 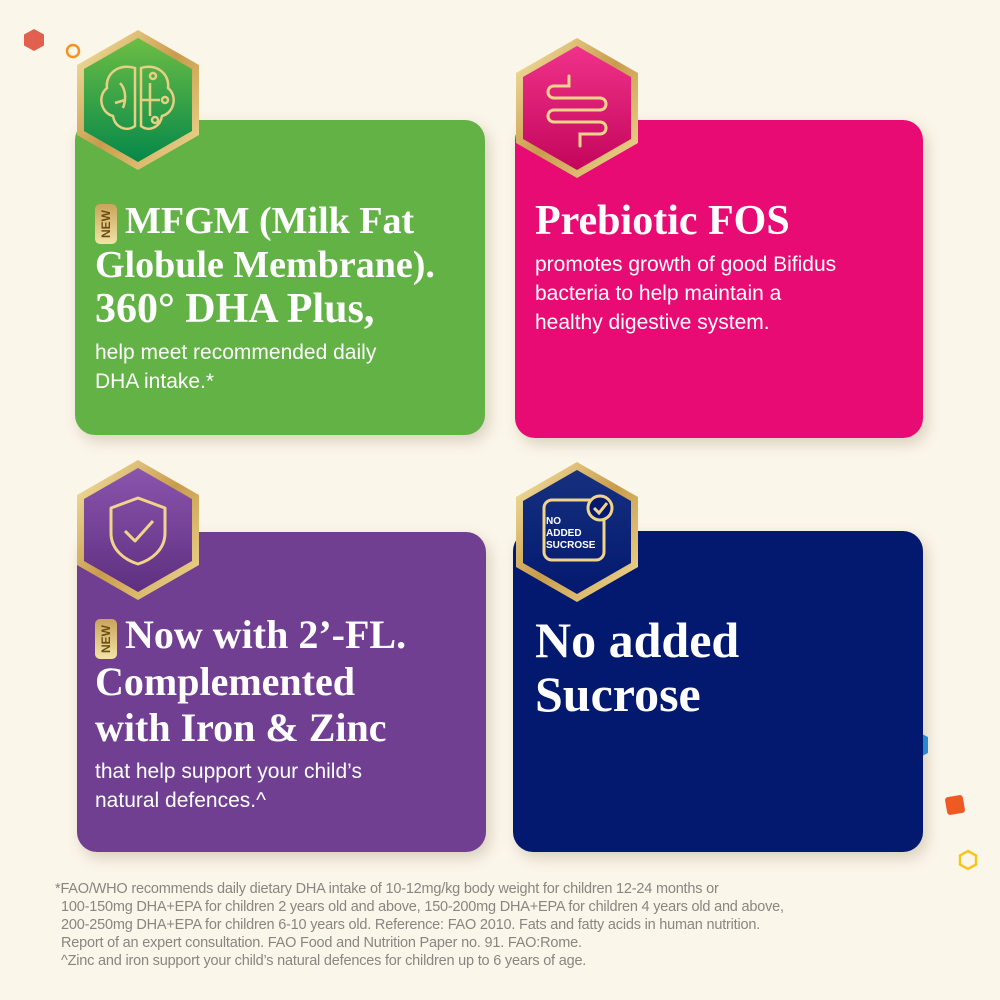 What do you see at coordinates (618, 694) in the screenshot?
I see `card-title-line: Sucrose` at bounding box center [618, 694].